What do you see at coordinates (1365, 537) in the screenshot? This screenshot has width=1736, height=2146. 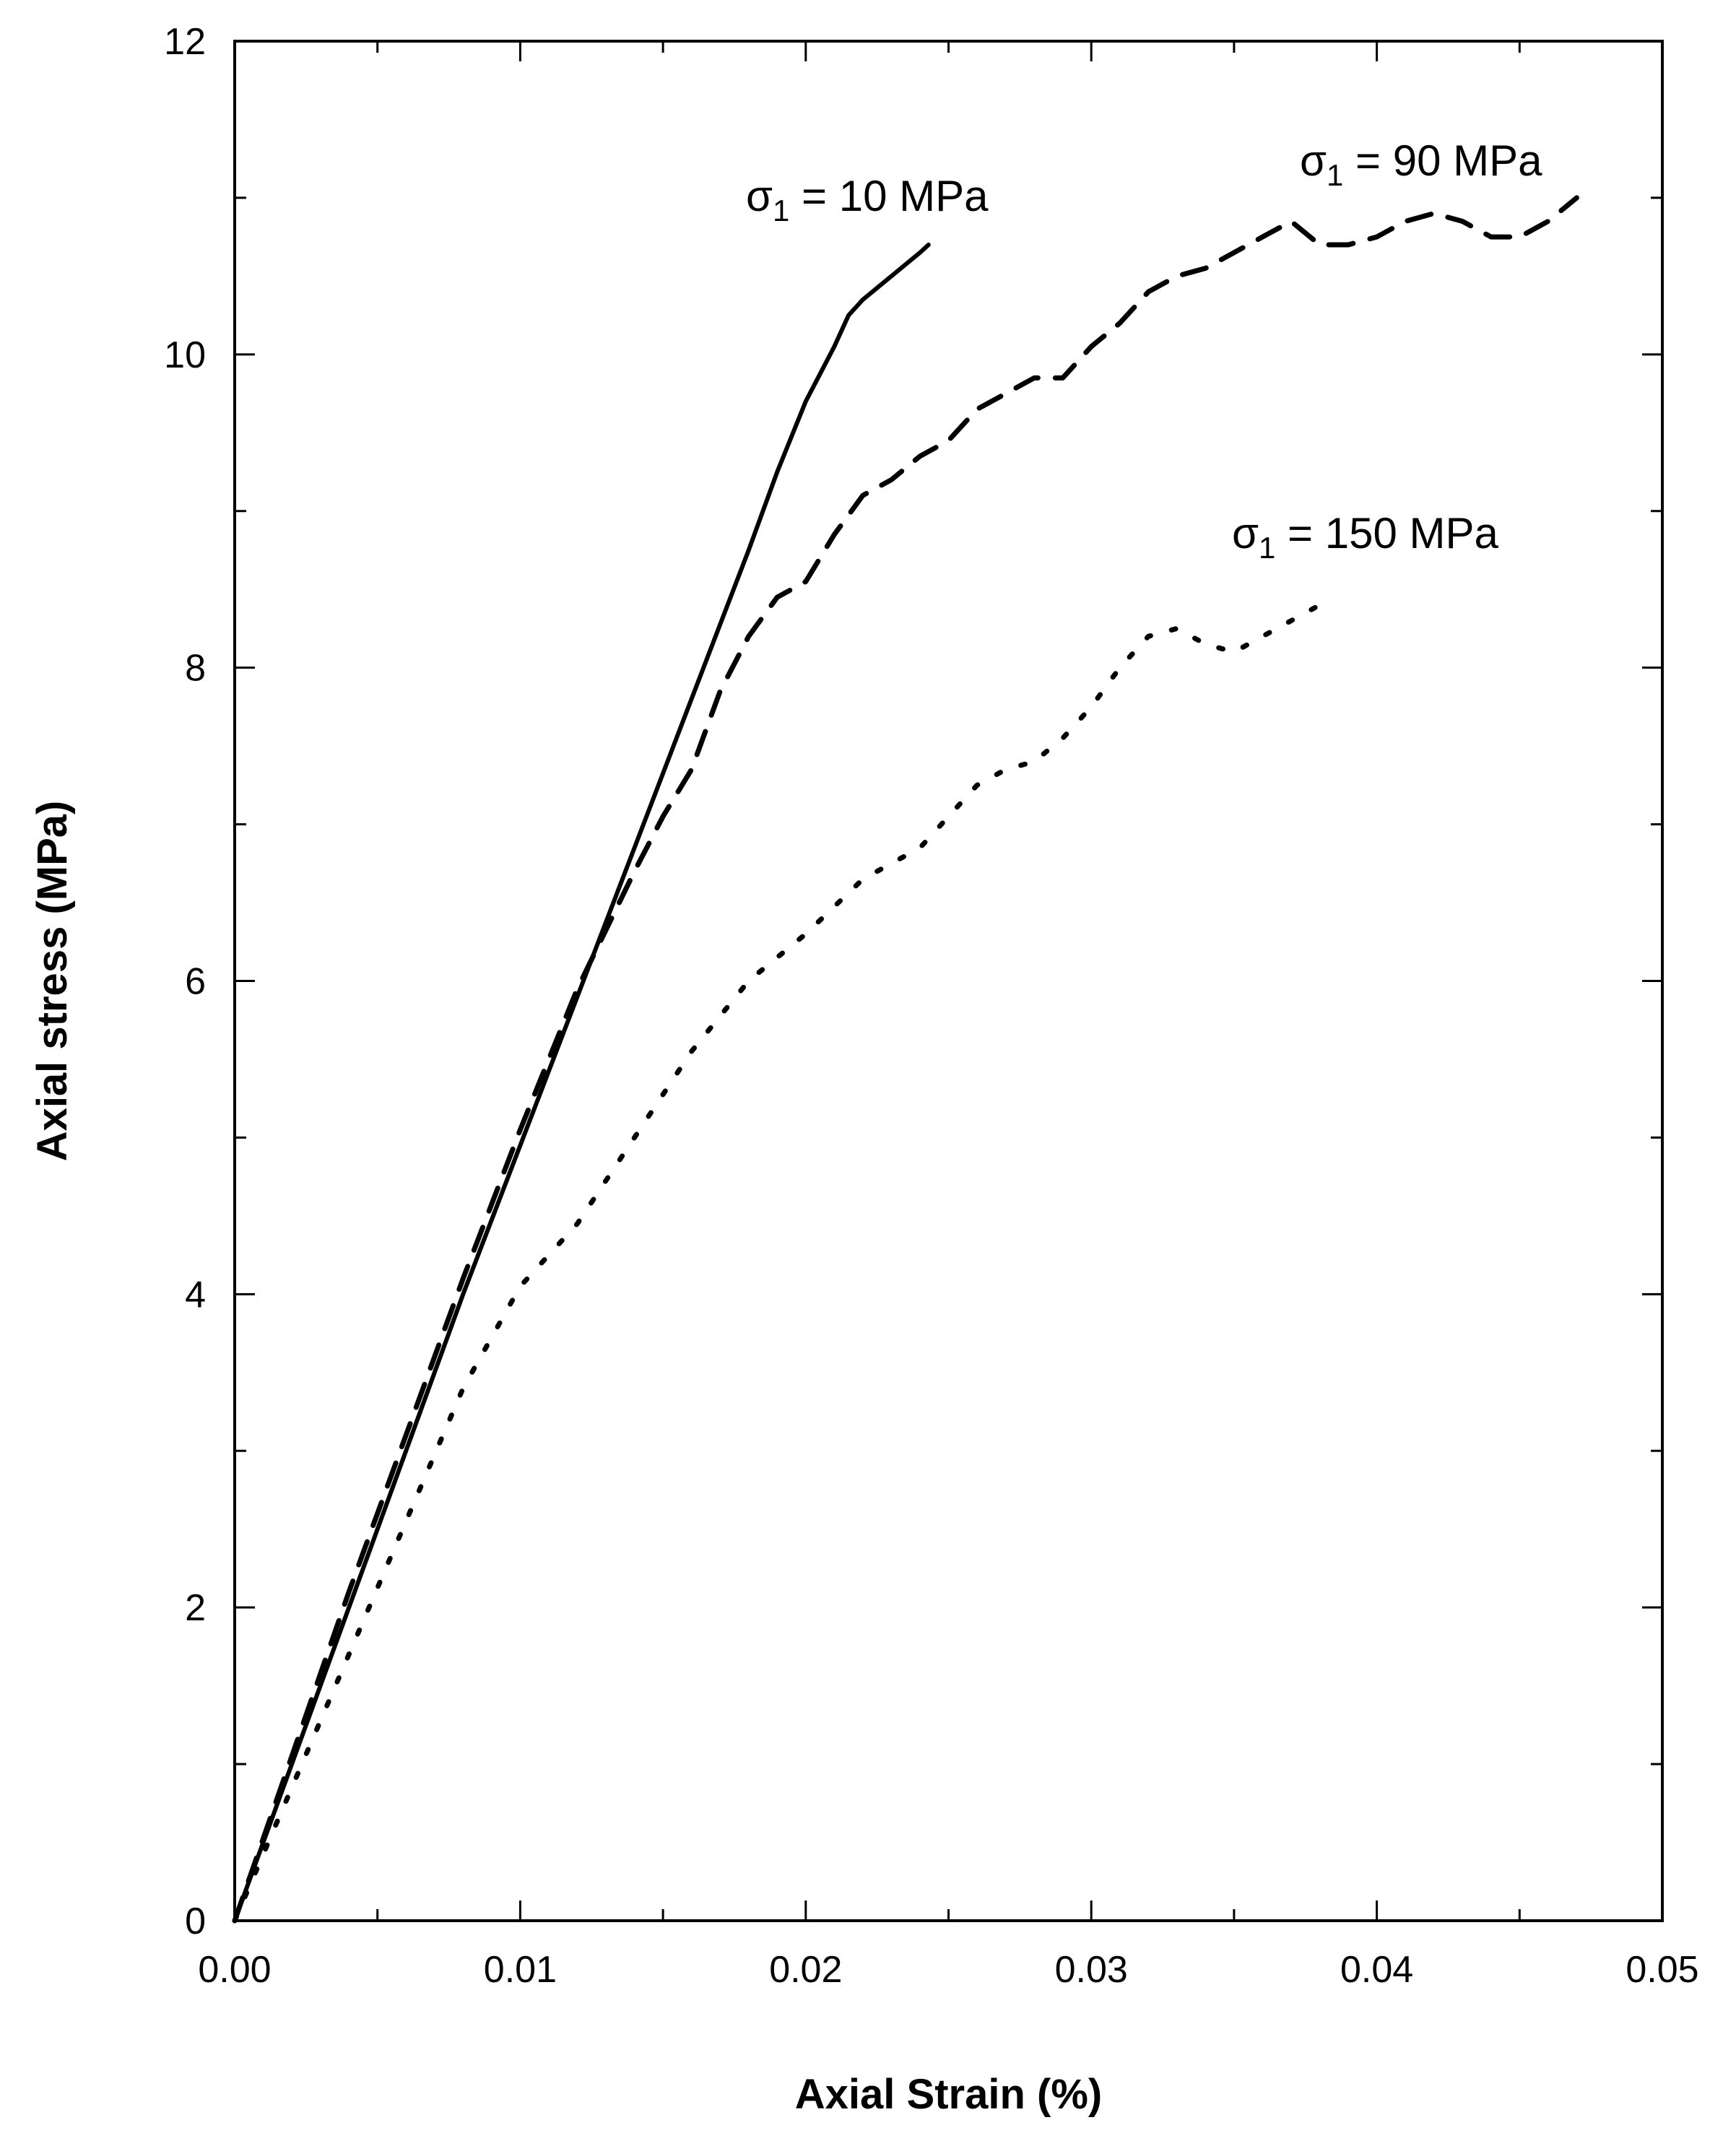 I see `annotation-sigma-150: σ1 = 150 MPa` at bounding box center [1365, 537].